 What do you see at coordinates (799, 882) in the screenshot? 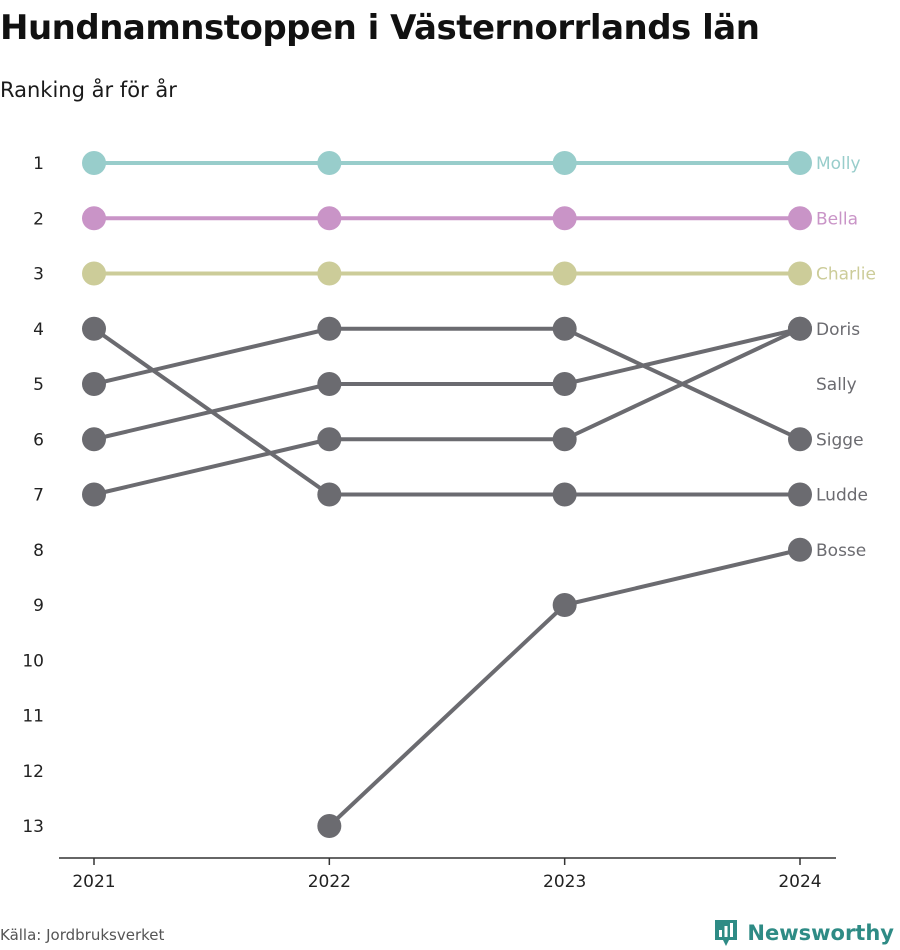
I see `x-tick-label: 2024` at bounding box center [799, 882].